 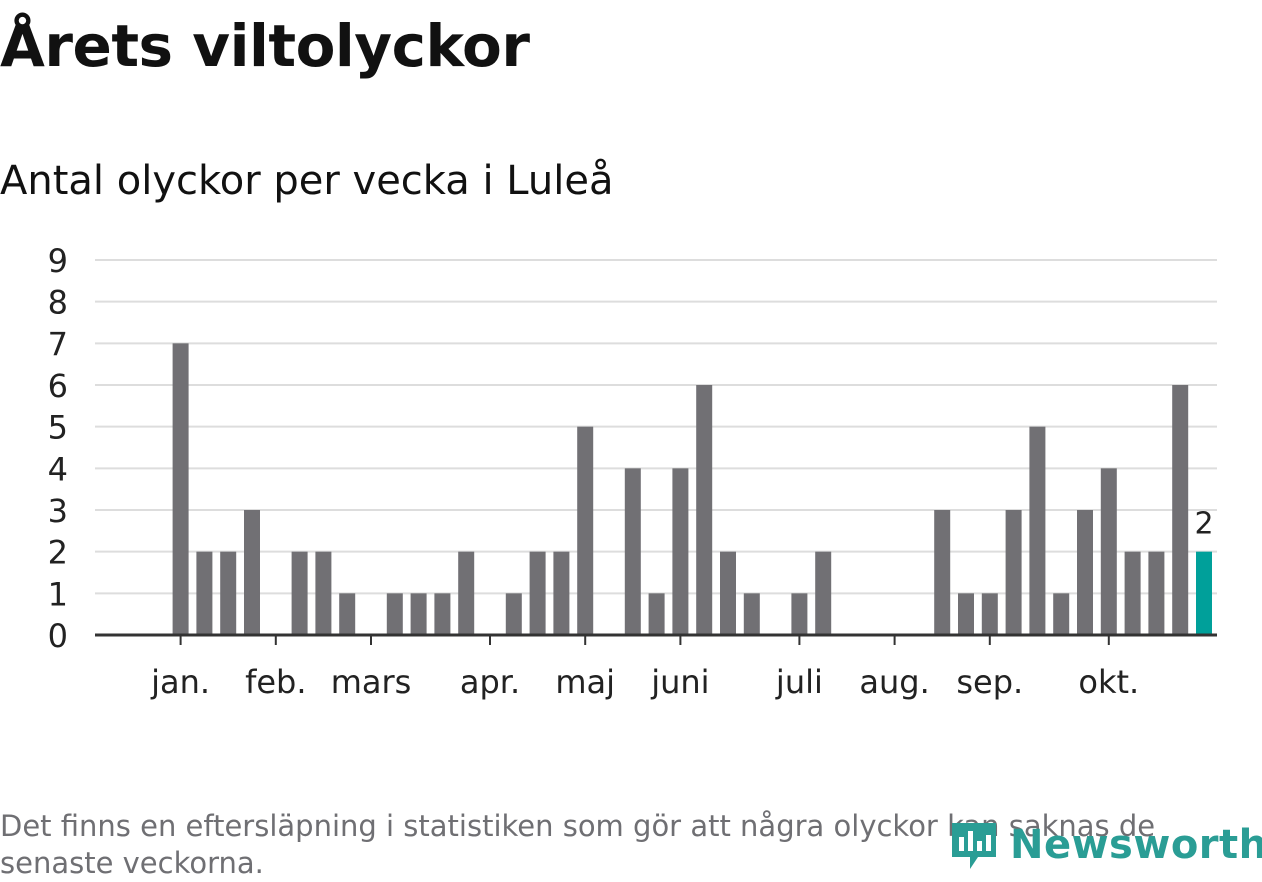 What do you see at coordinates (585, 682) in the screenshot?
I see `x-tick-label: maj` at bounding box center [585, 682].